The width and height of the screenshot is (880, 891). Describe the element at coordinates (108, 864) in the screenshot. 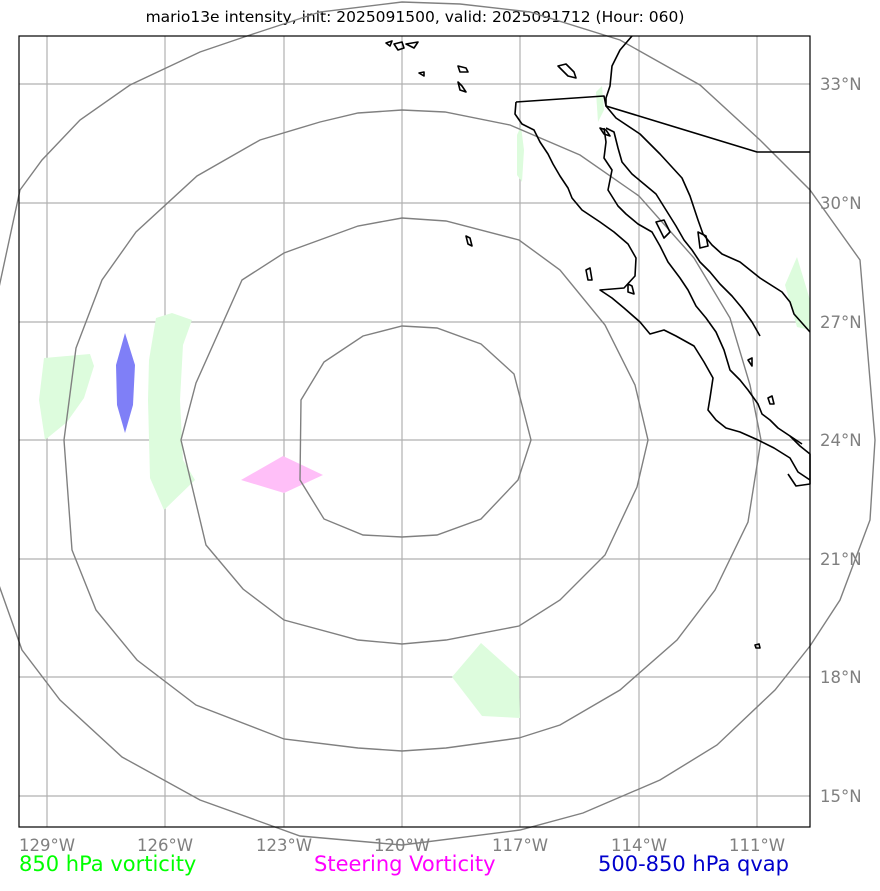

I see `legend-850-vorticity: 850 hPa vorticity` at that location.